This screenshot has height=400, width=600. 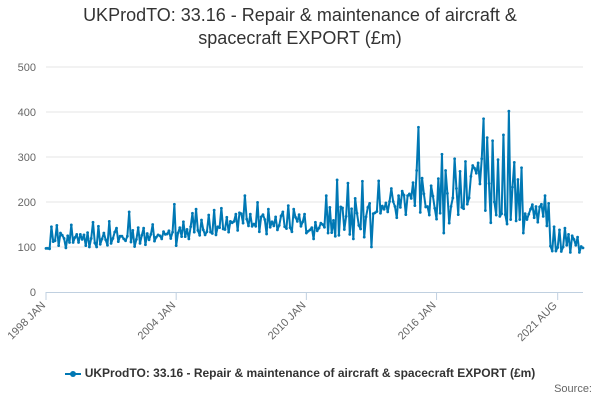 What do you see at coordinates (27, 203) in the screenshot?
I see `y-tick-label: 200` at bounding box center [27, 203].